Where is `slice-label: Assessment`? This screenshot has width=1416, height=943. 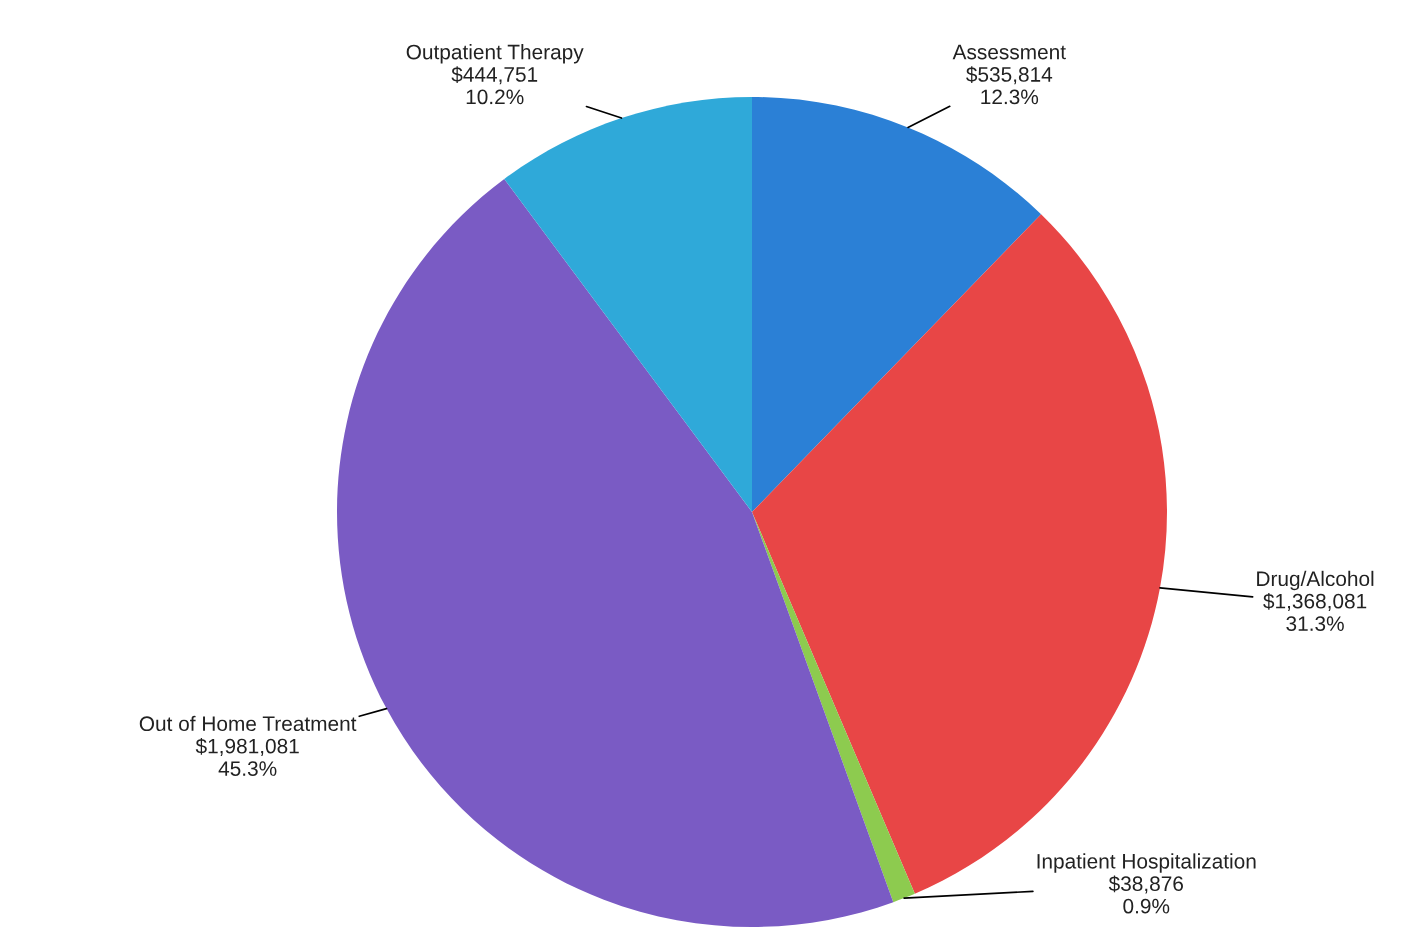 slice-label: Assessment is located at coordinates (1009, 52).